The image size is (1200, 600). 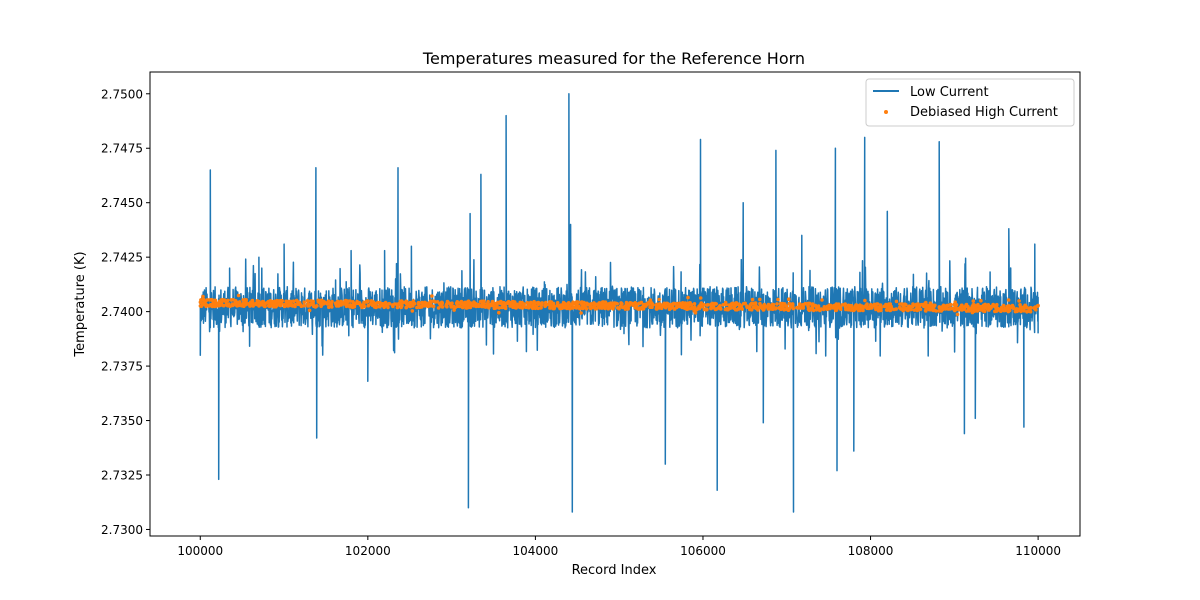 I want to click on y-tick-label: 2.7400, so click(x=122, y=312).